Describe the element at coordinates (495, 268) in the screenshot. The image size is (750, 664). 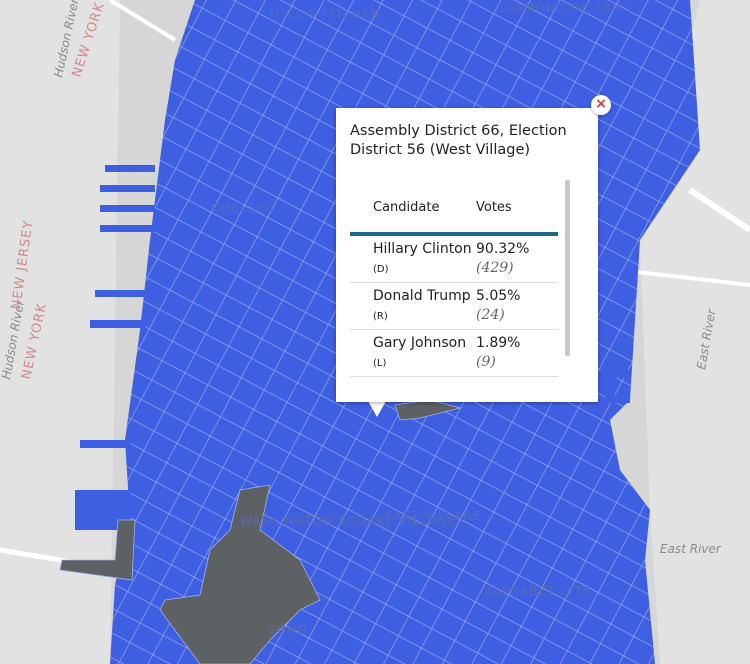
I see `vote-count: (429)` at that location.